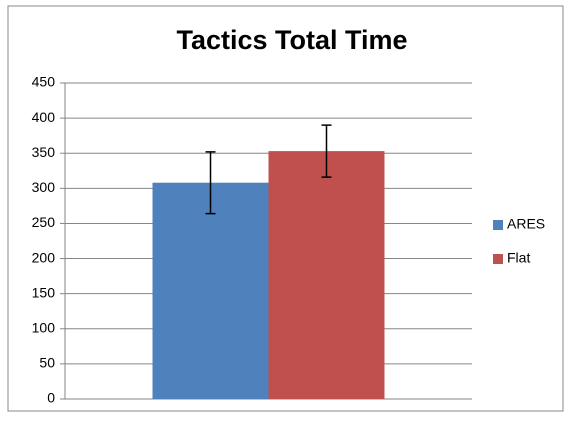  Describe the element at coordinates (51, 398) in the screenshot. I see `y-tick-label: 0` at that location.